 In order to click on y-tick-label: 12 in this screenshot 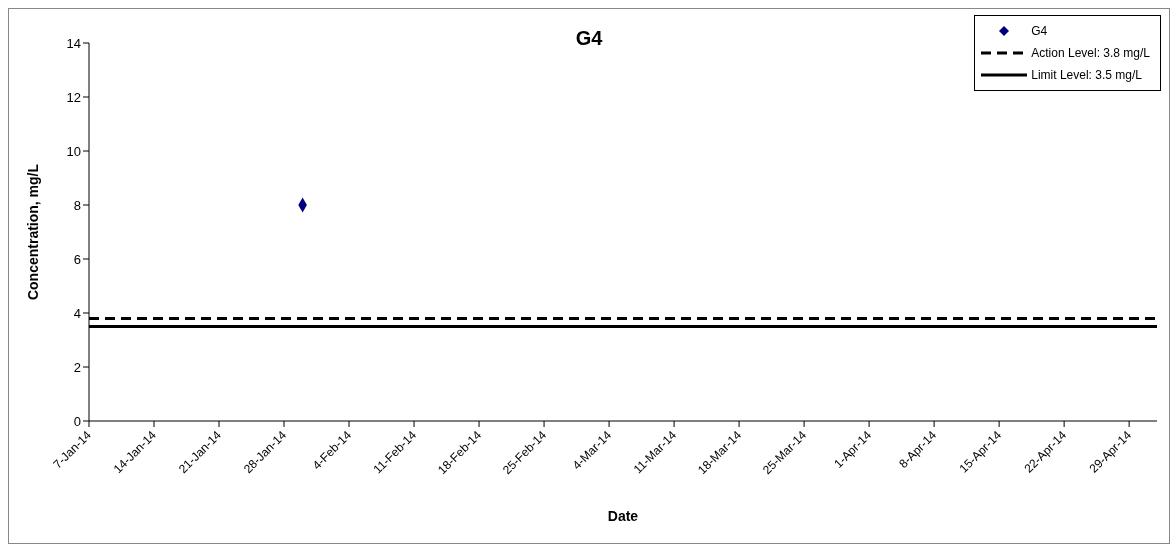, I will do `click(73, 97)`.